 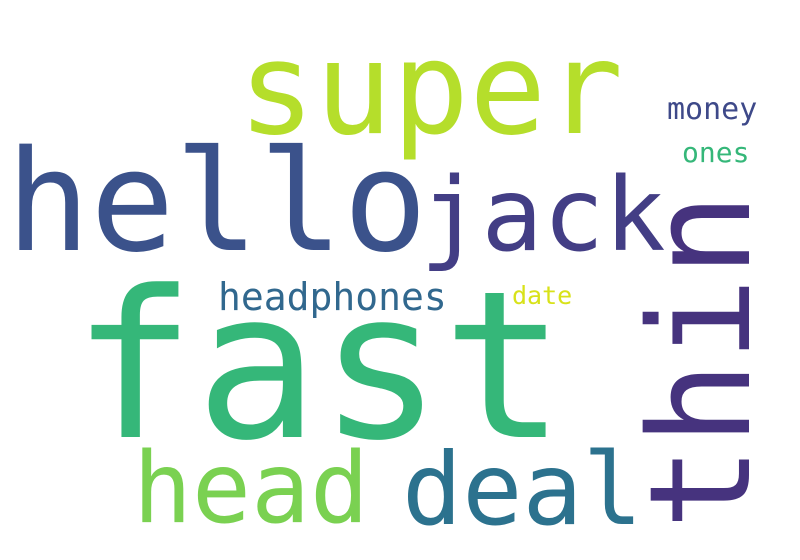 I want to click on word-thin: thin, so click(x=701, y=361).